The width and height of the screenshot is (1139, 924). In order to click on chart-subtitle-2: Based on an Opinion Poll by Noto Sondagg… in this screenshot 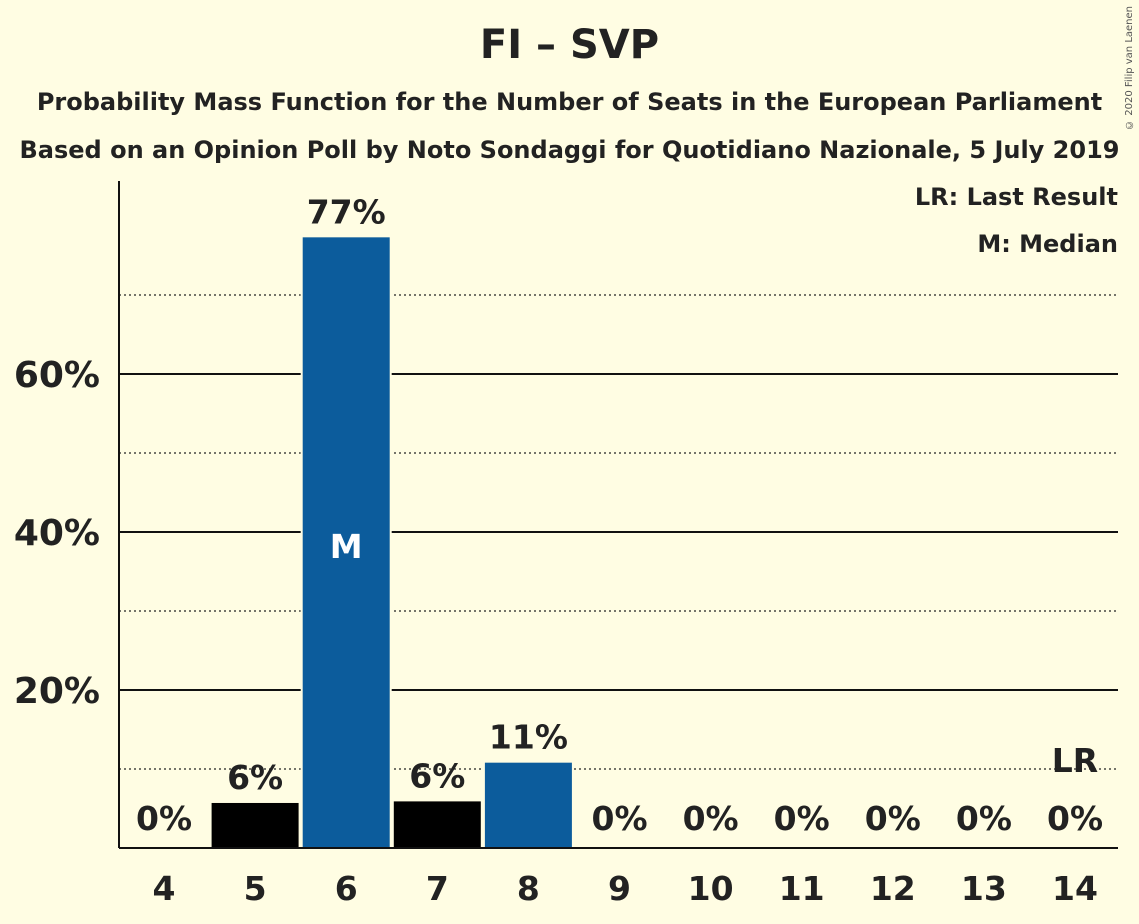, I will do `click(569, 150)`.